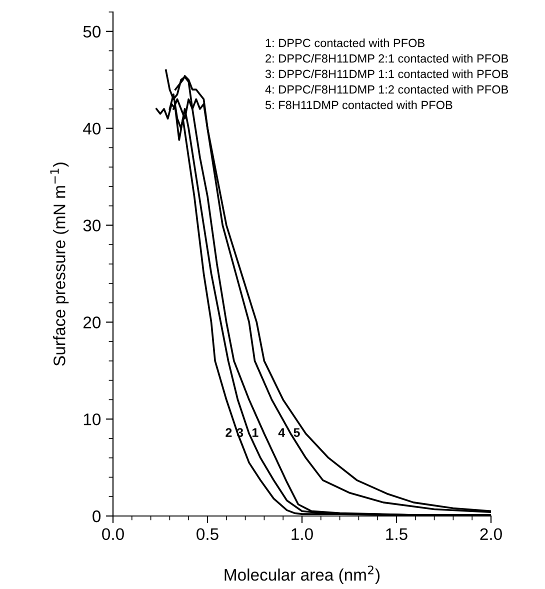  Describe the element at coordinates (59, 264) in the screenshot. I see `y-axis-title: Surface pressure (mN m$^{−1}$)` at that location.